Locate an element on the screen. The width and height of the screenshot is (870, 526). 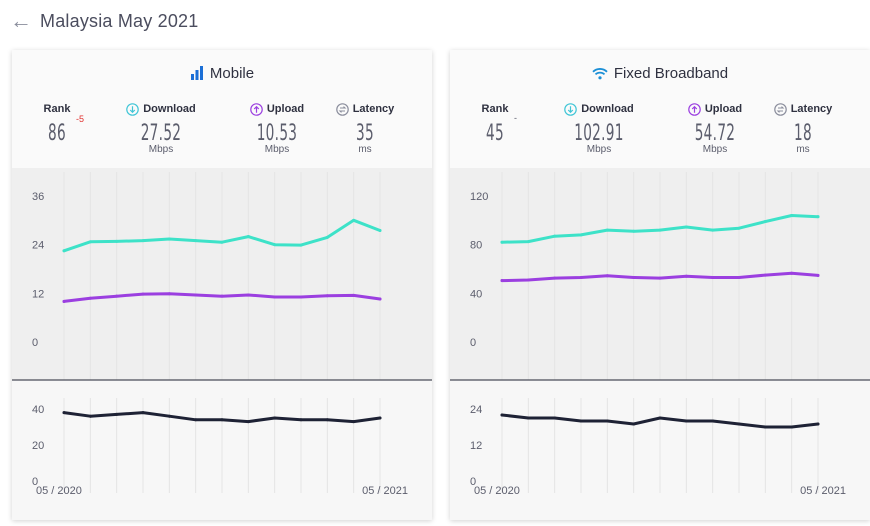
rank-value: 86 is located at coordinates (57, 133).